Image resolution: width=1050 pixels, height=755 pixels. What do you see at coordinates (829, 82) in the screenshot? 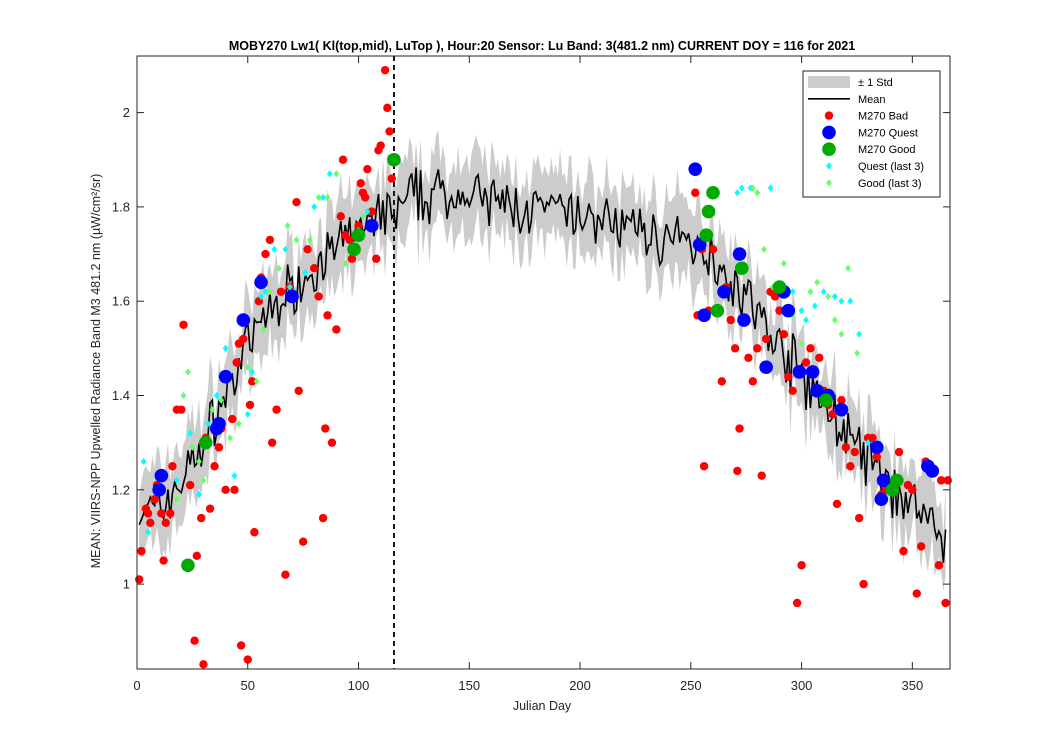
I see `legend-swatch-std` at bounding box center [829, 82].